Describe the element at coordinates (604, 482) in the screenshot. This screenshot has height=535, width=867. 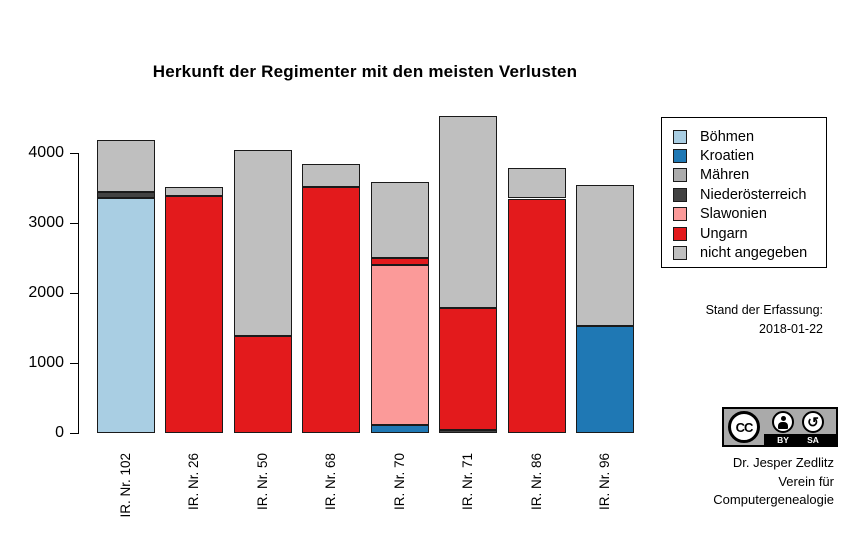
I see `x-axis-category-label: IR. Nr. 96` at that location.